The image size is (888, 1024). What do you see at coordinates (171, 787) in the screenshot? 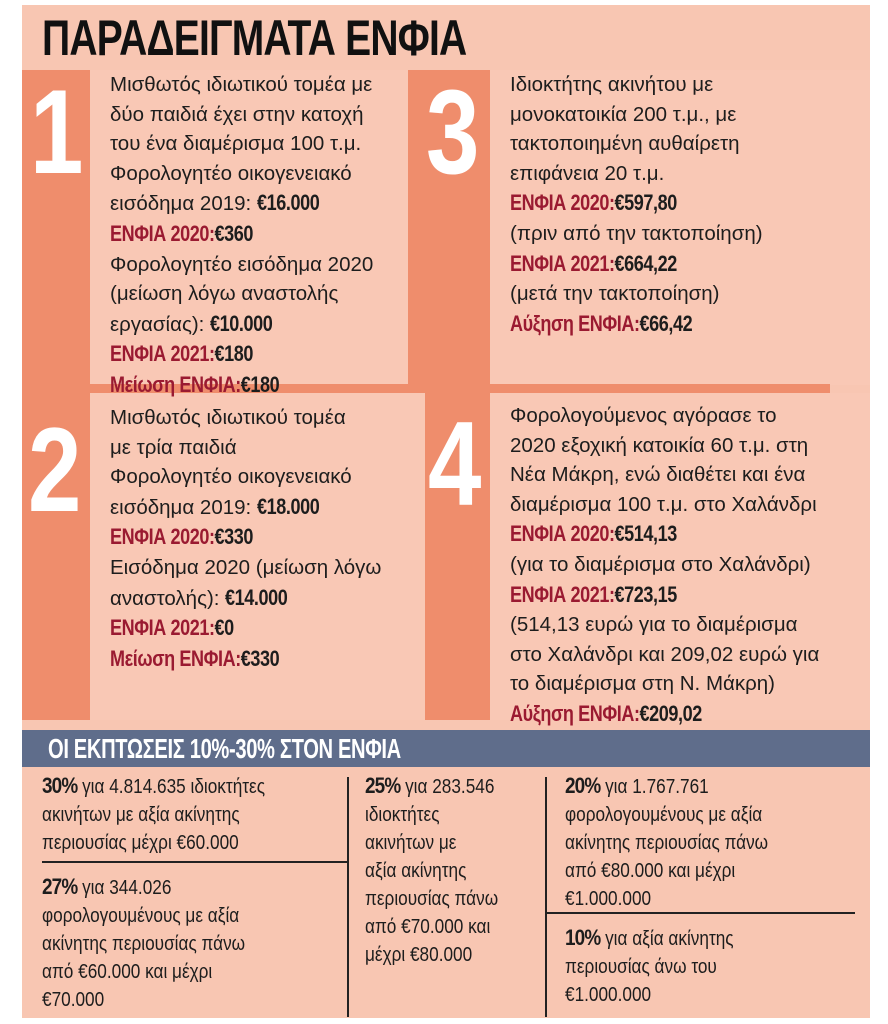
I see `discount-text: για 4.814.635 ιδιοκτήτες` at bounding box center [171, 787].